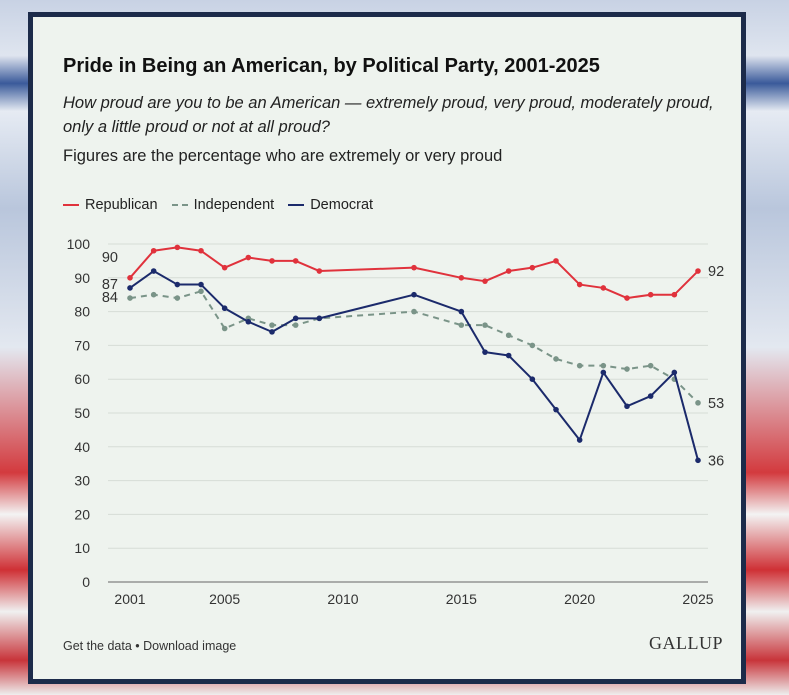 Image resolution: width=789 pixels, height=695 pixels. Describe the element at coordinates (129, 599) in the screenshot. I see `x-tick-label: 2001` at that location.